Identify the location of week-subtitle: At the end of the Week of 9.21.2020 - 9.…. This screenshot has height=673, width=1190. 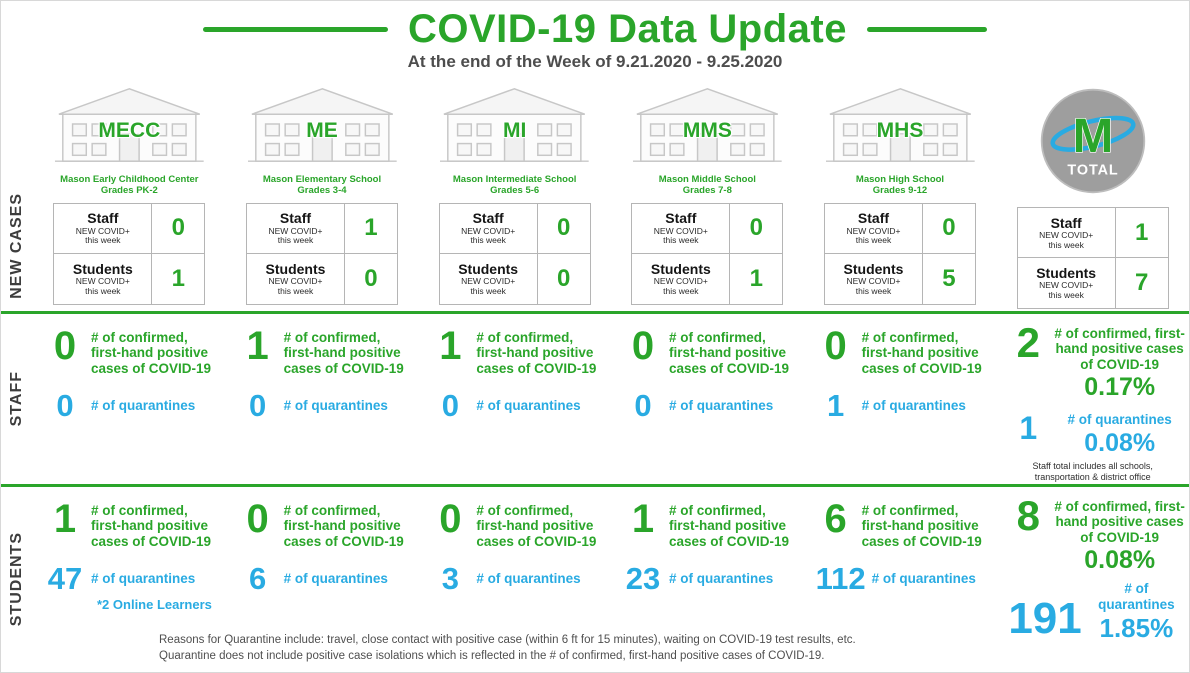
(595, 61).